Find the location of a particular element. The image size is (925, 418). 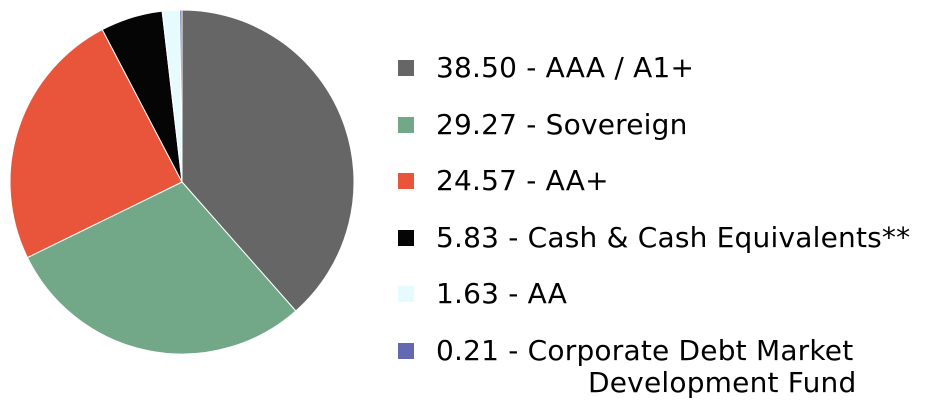

legend-item-aaplus: 24.57 - AA+ is located at coordinates (658, 189).